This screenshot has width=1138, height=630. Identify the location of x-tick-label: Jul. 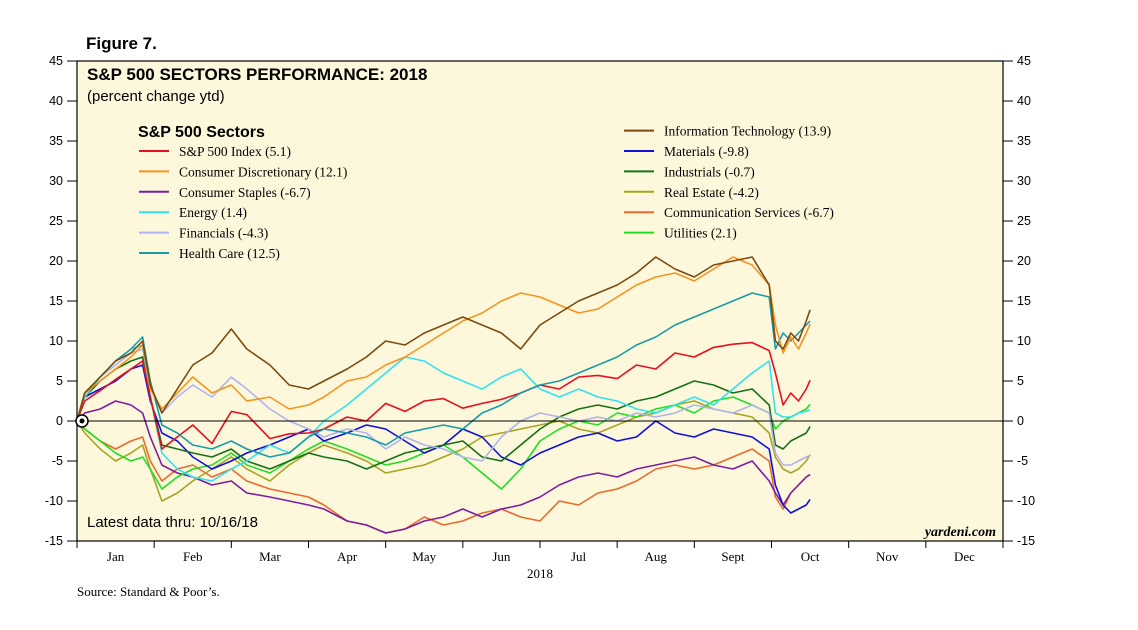
(579, 556).